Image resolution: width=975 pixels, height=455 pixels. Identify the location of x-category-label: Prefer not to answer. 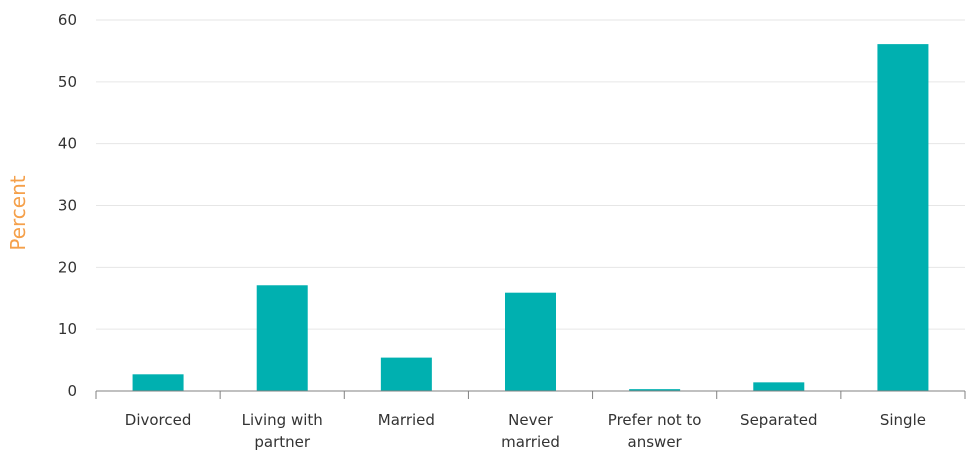
(655, 431).